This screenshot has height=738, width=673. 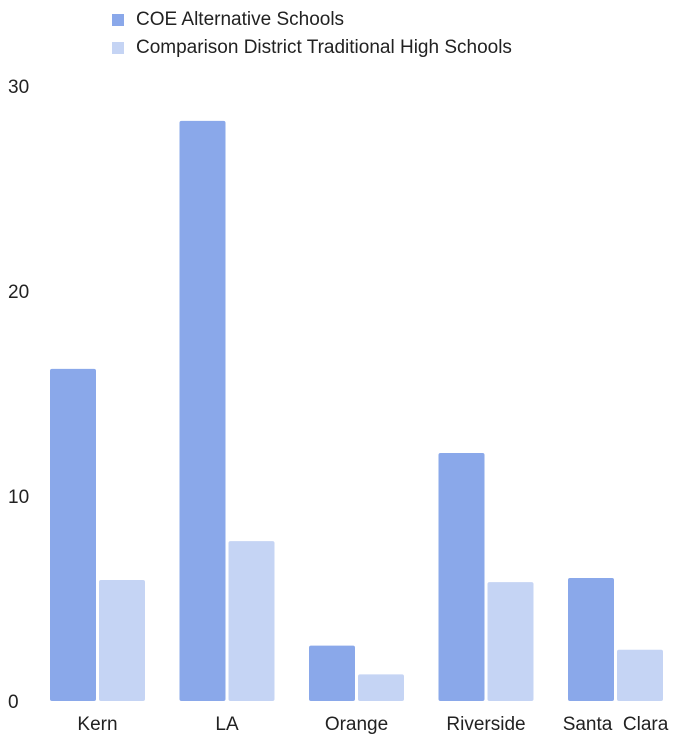 I want to click on bar-series-1-orange, so click(x=332, y=673).